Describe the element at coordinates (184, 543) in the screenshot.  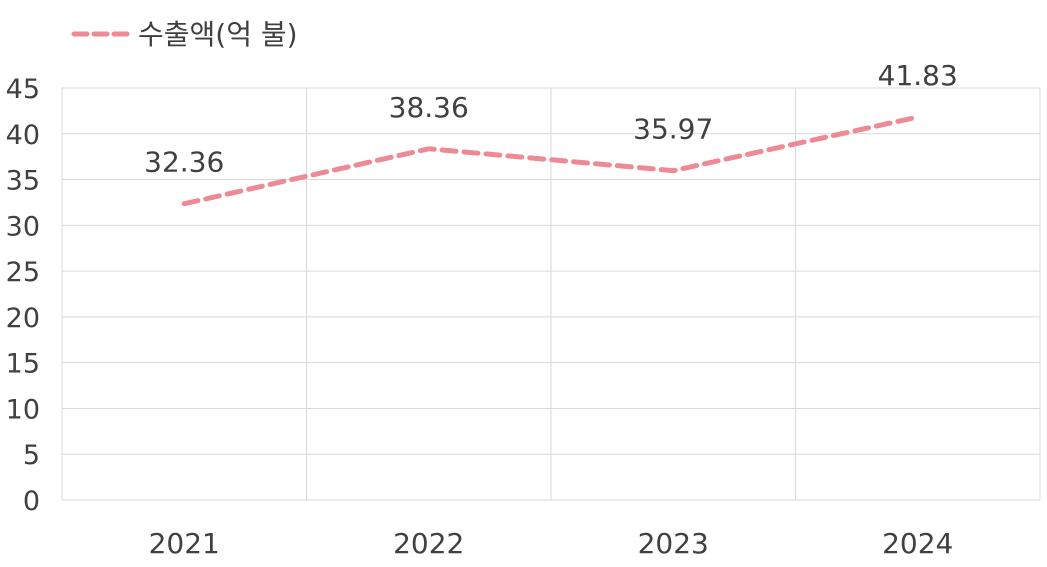
I see `x-tick-label: 2021` at that location.